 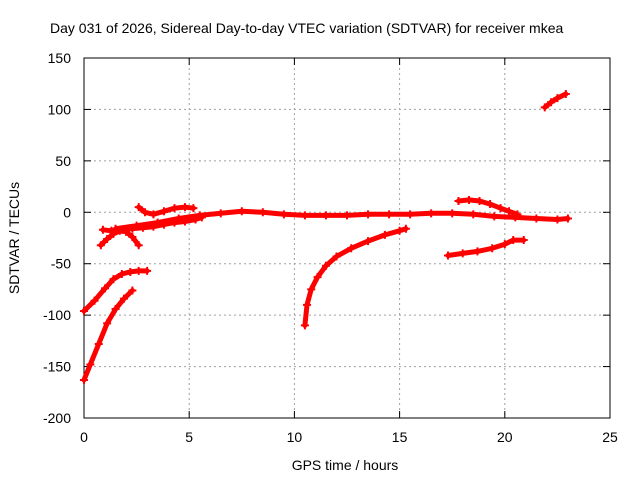 I want to click on y-tick-label: -100, so click(x=57, y=315).